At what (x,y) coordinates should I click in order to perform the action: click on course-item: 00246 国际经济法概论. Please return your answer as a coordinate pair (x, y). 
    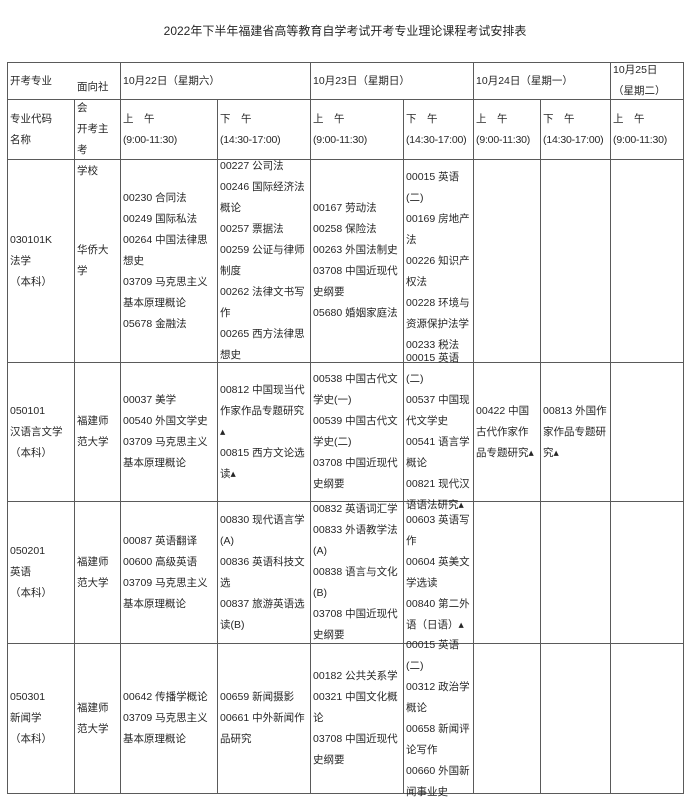
    Looking at the image, I should click on (262, 197).